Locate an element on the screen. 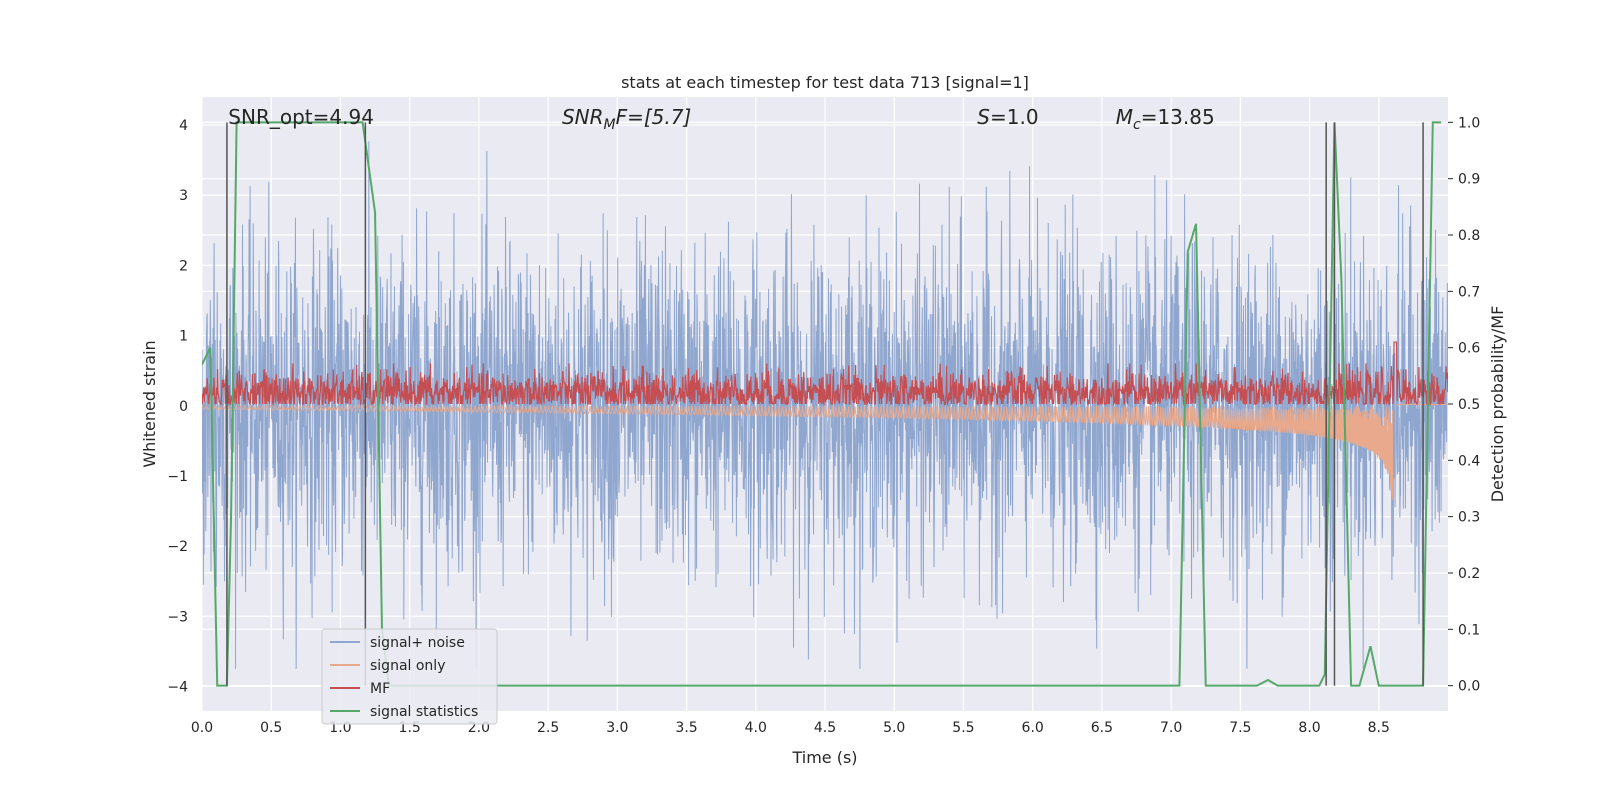 The height and width of the screenshot is (800, 1600). legend-entry: MF is located at coordinates (380, 689).